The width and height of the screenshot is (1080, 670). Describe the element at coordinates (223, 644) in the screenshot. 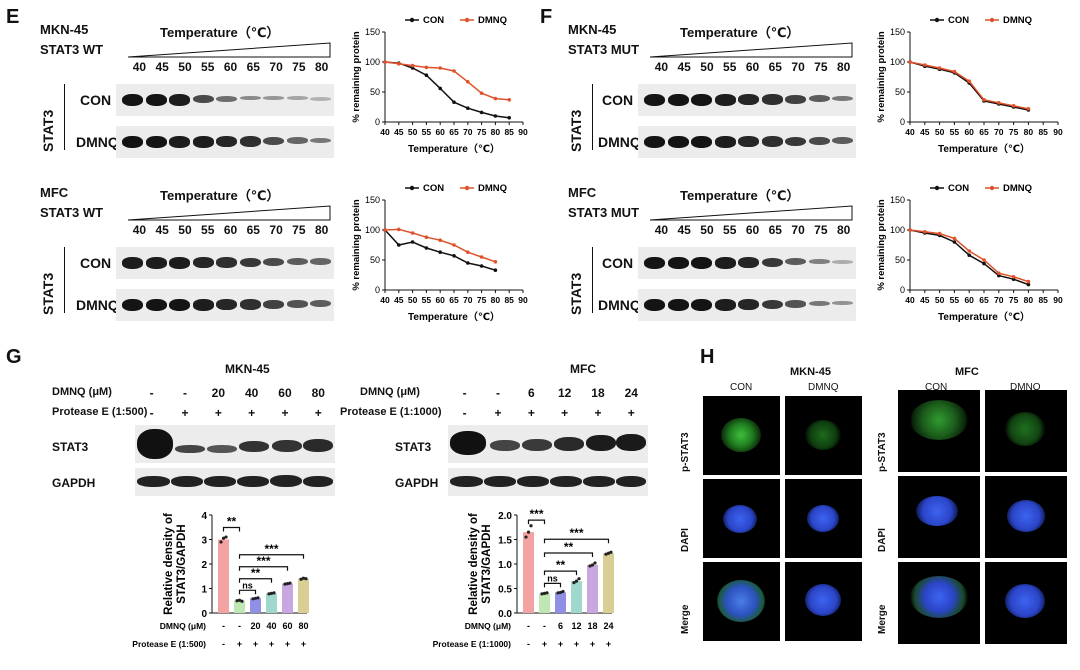

I see `x-protease-label: -` at that location.